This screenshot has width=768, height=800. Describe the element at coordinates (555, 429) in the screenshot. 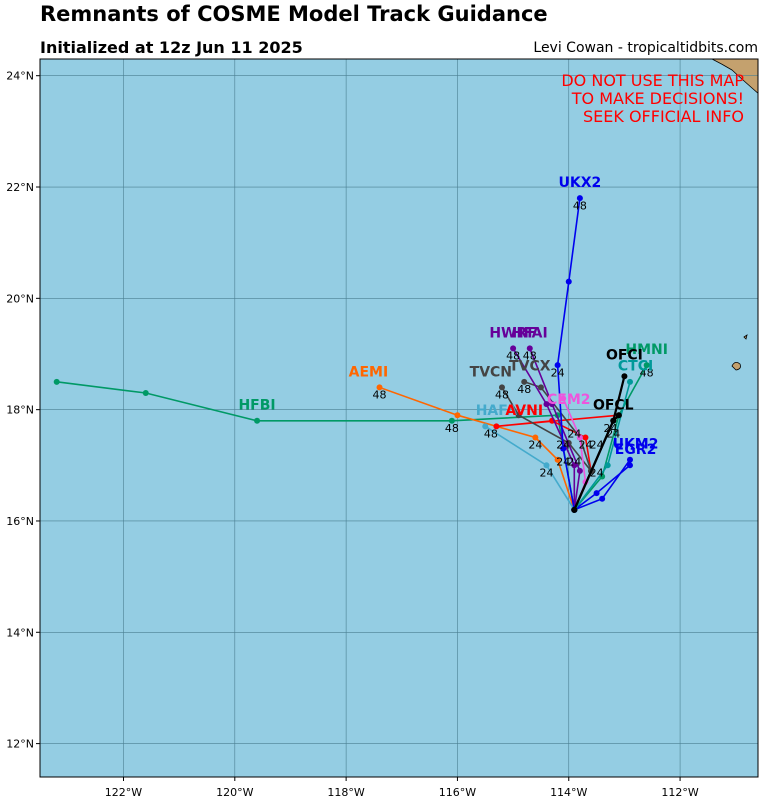

I see `track-hfai` at that location.